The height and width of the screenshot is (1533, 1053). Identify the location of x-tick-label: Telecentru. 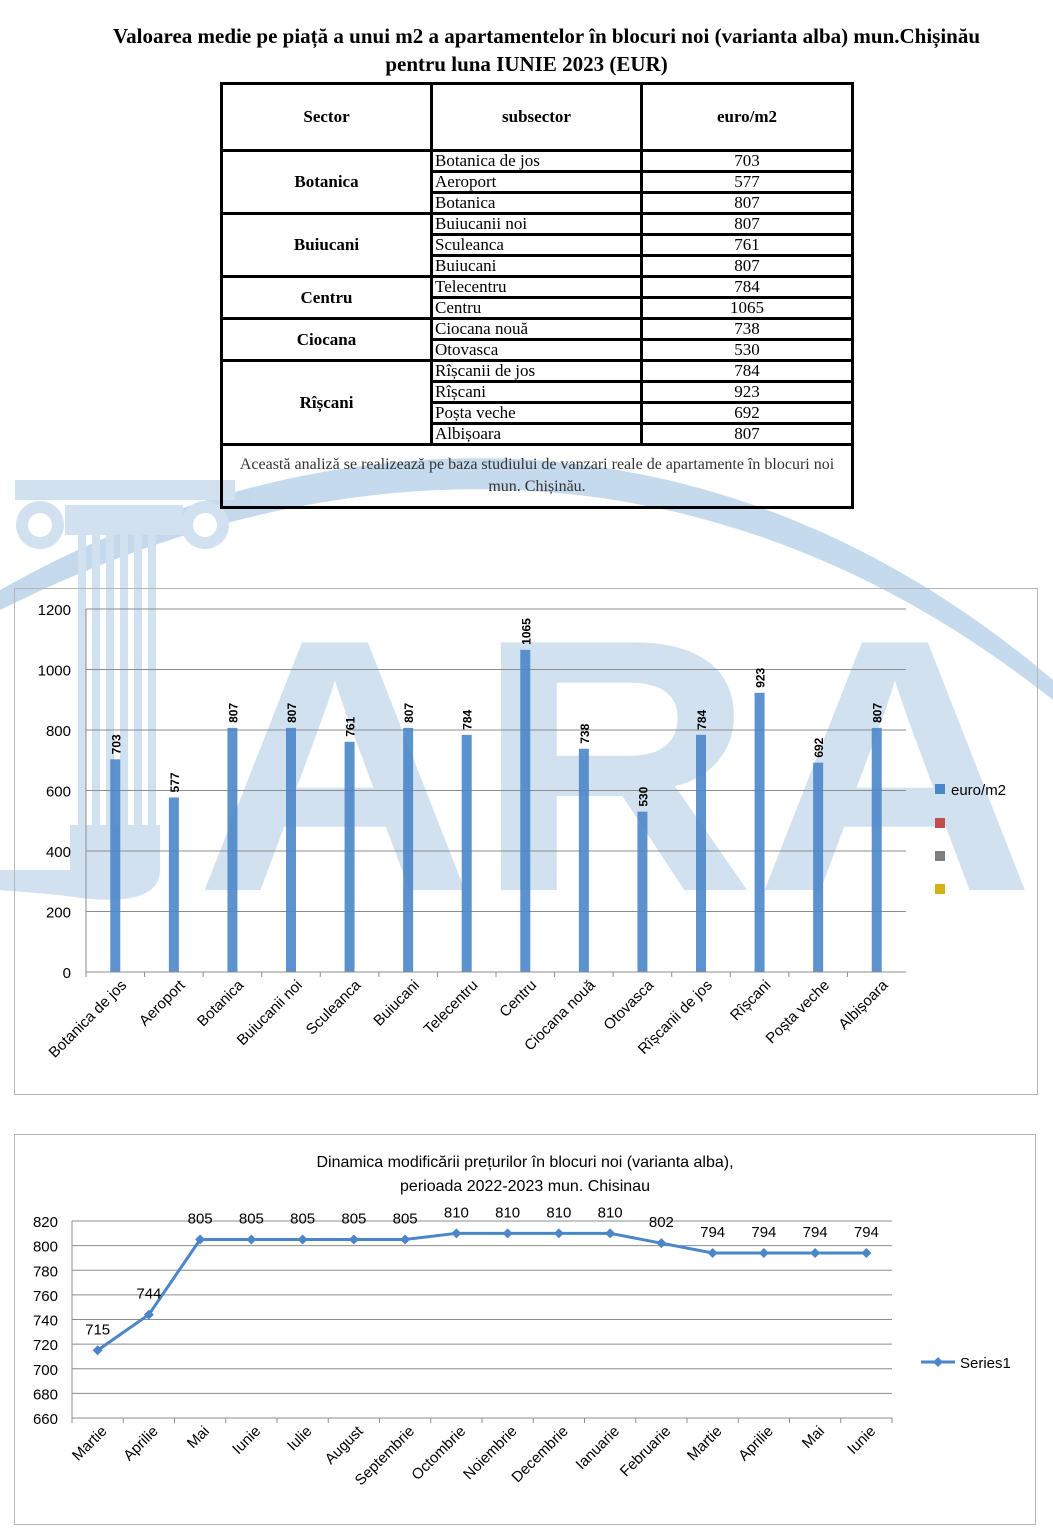
(451, 1007).